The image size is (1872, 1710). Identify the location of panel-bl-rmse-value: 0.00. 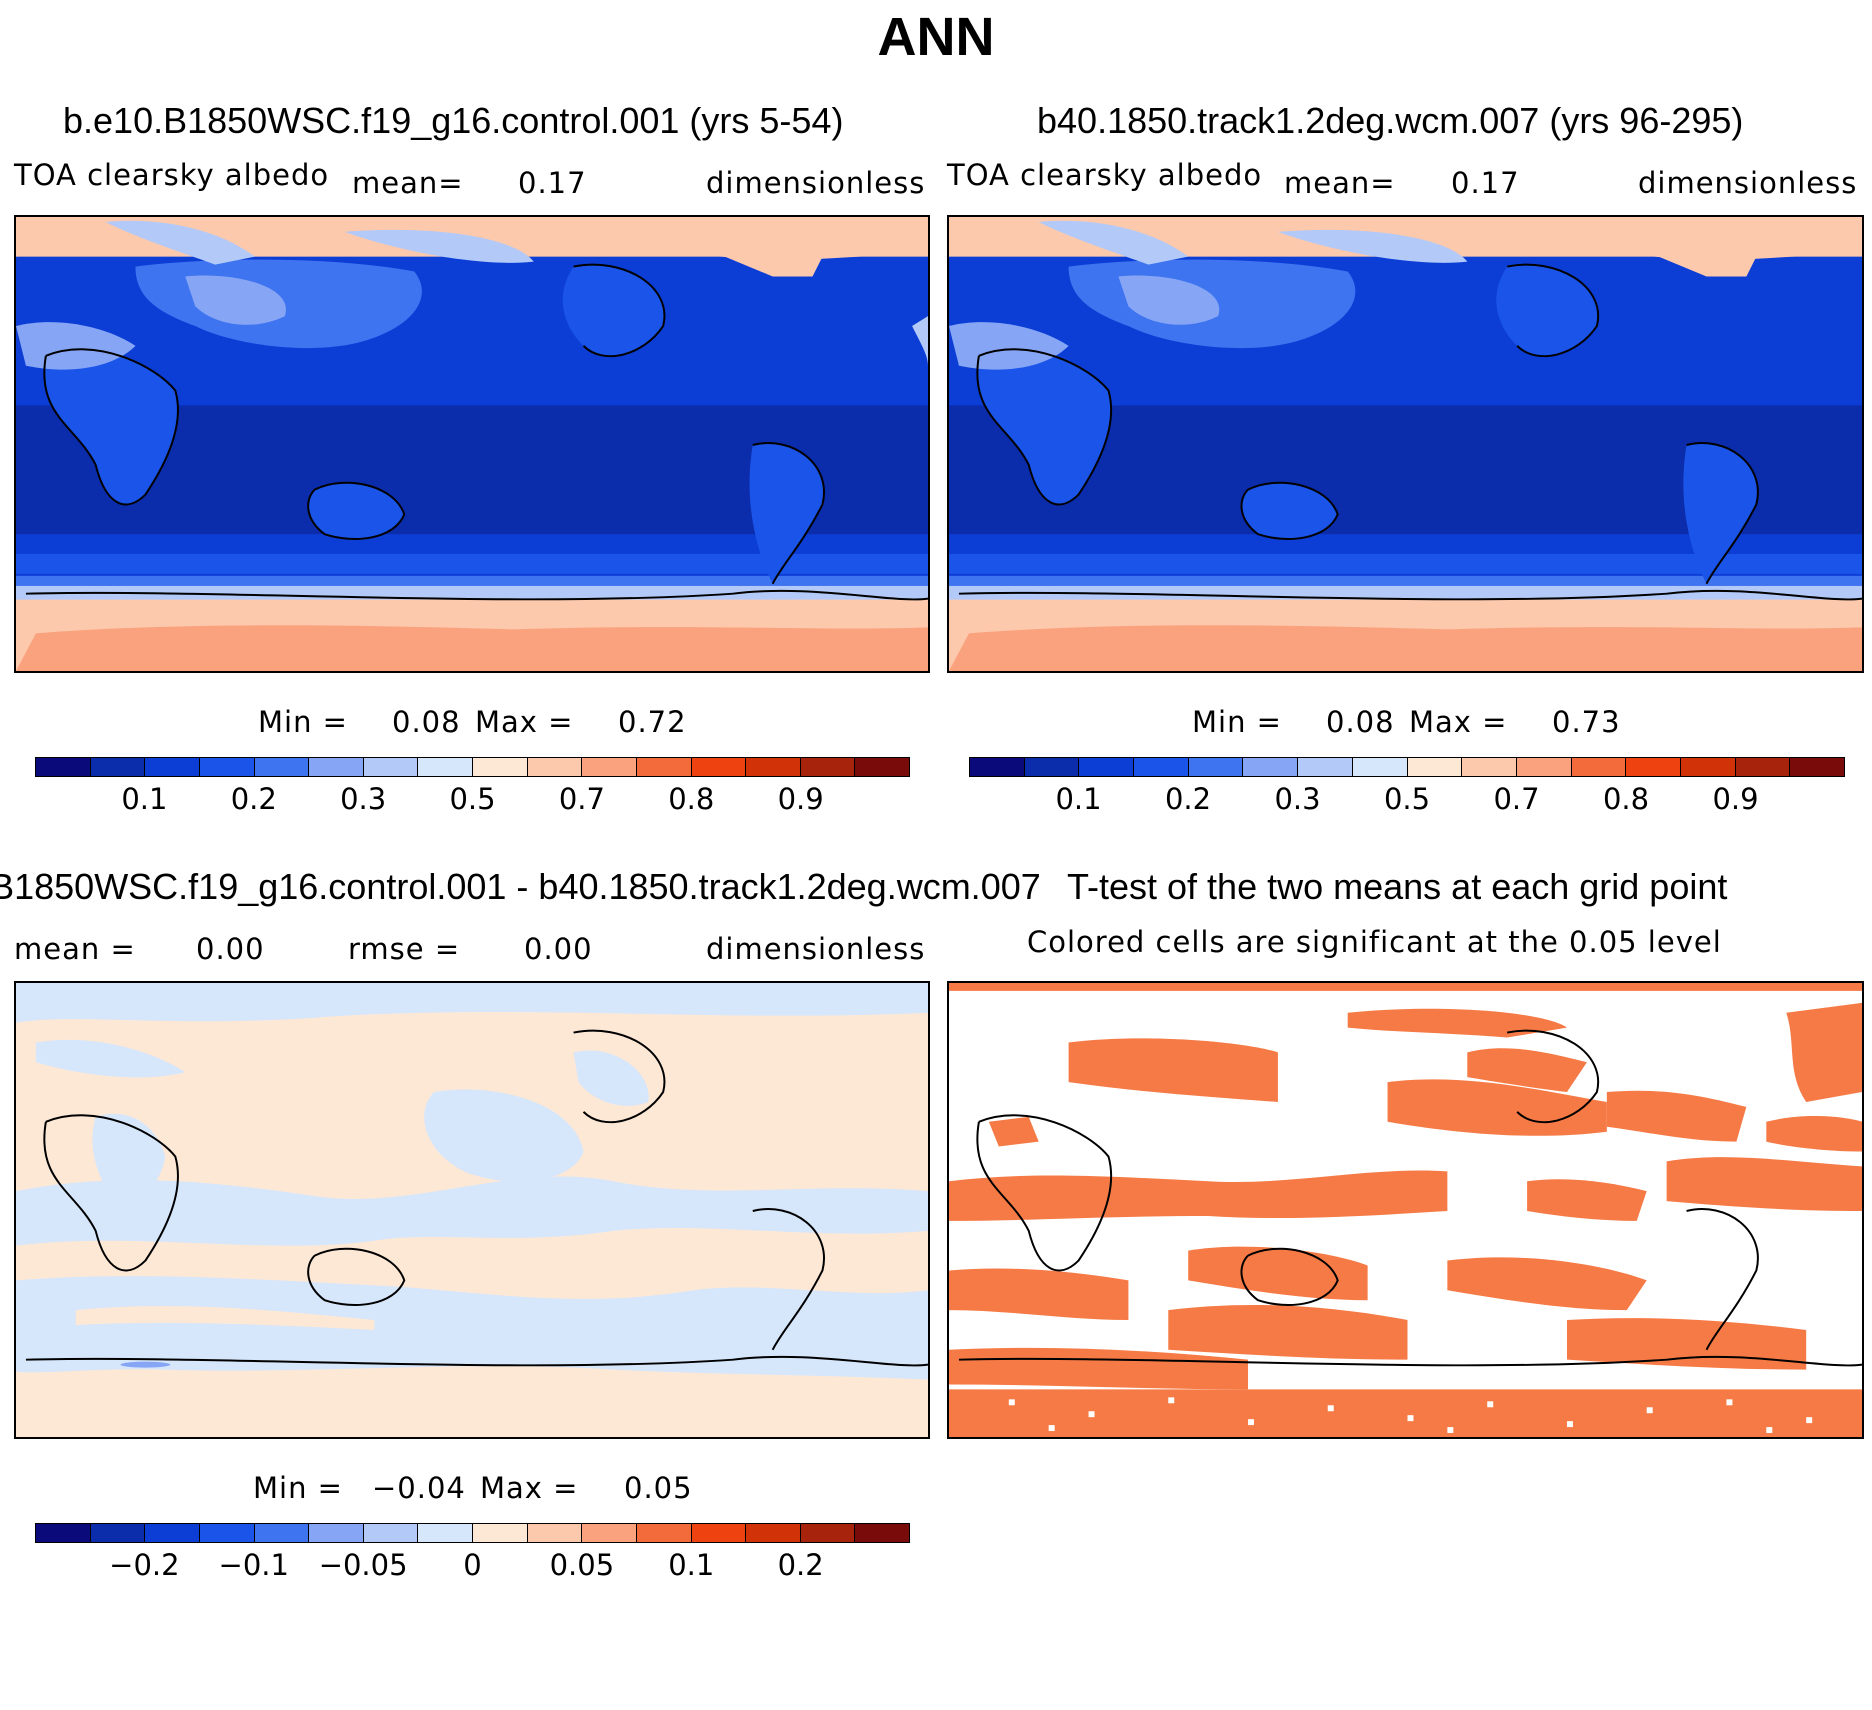
(558, 949).